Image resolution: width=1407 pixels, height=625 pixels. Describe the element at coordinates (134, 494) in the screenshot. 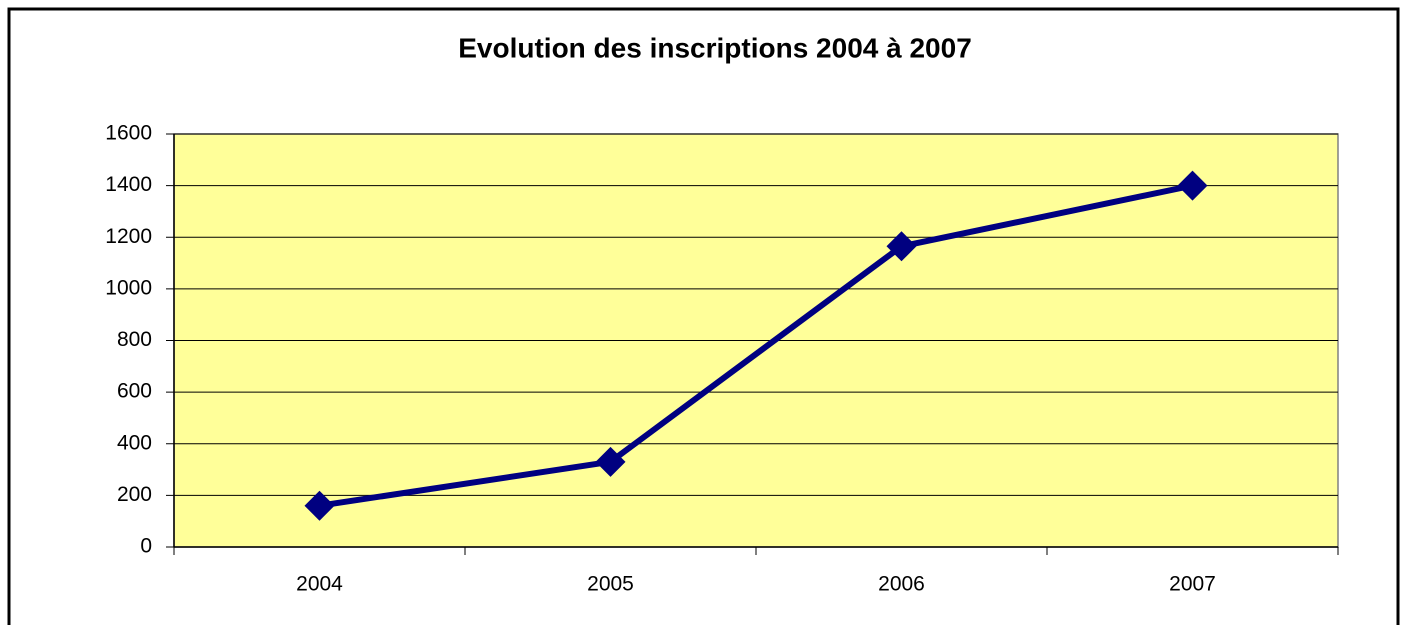

I see `y-tick-label: 200` at that location.